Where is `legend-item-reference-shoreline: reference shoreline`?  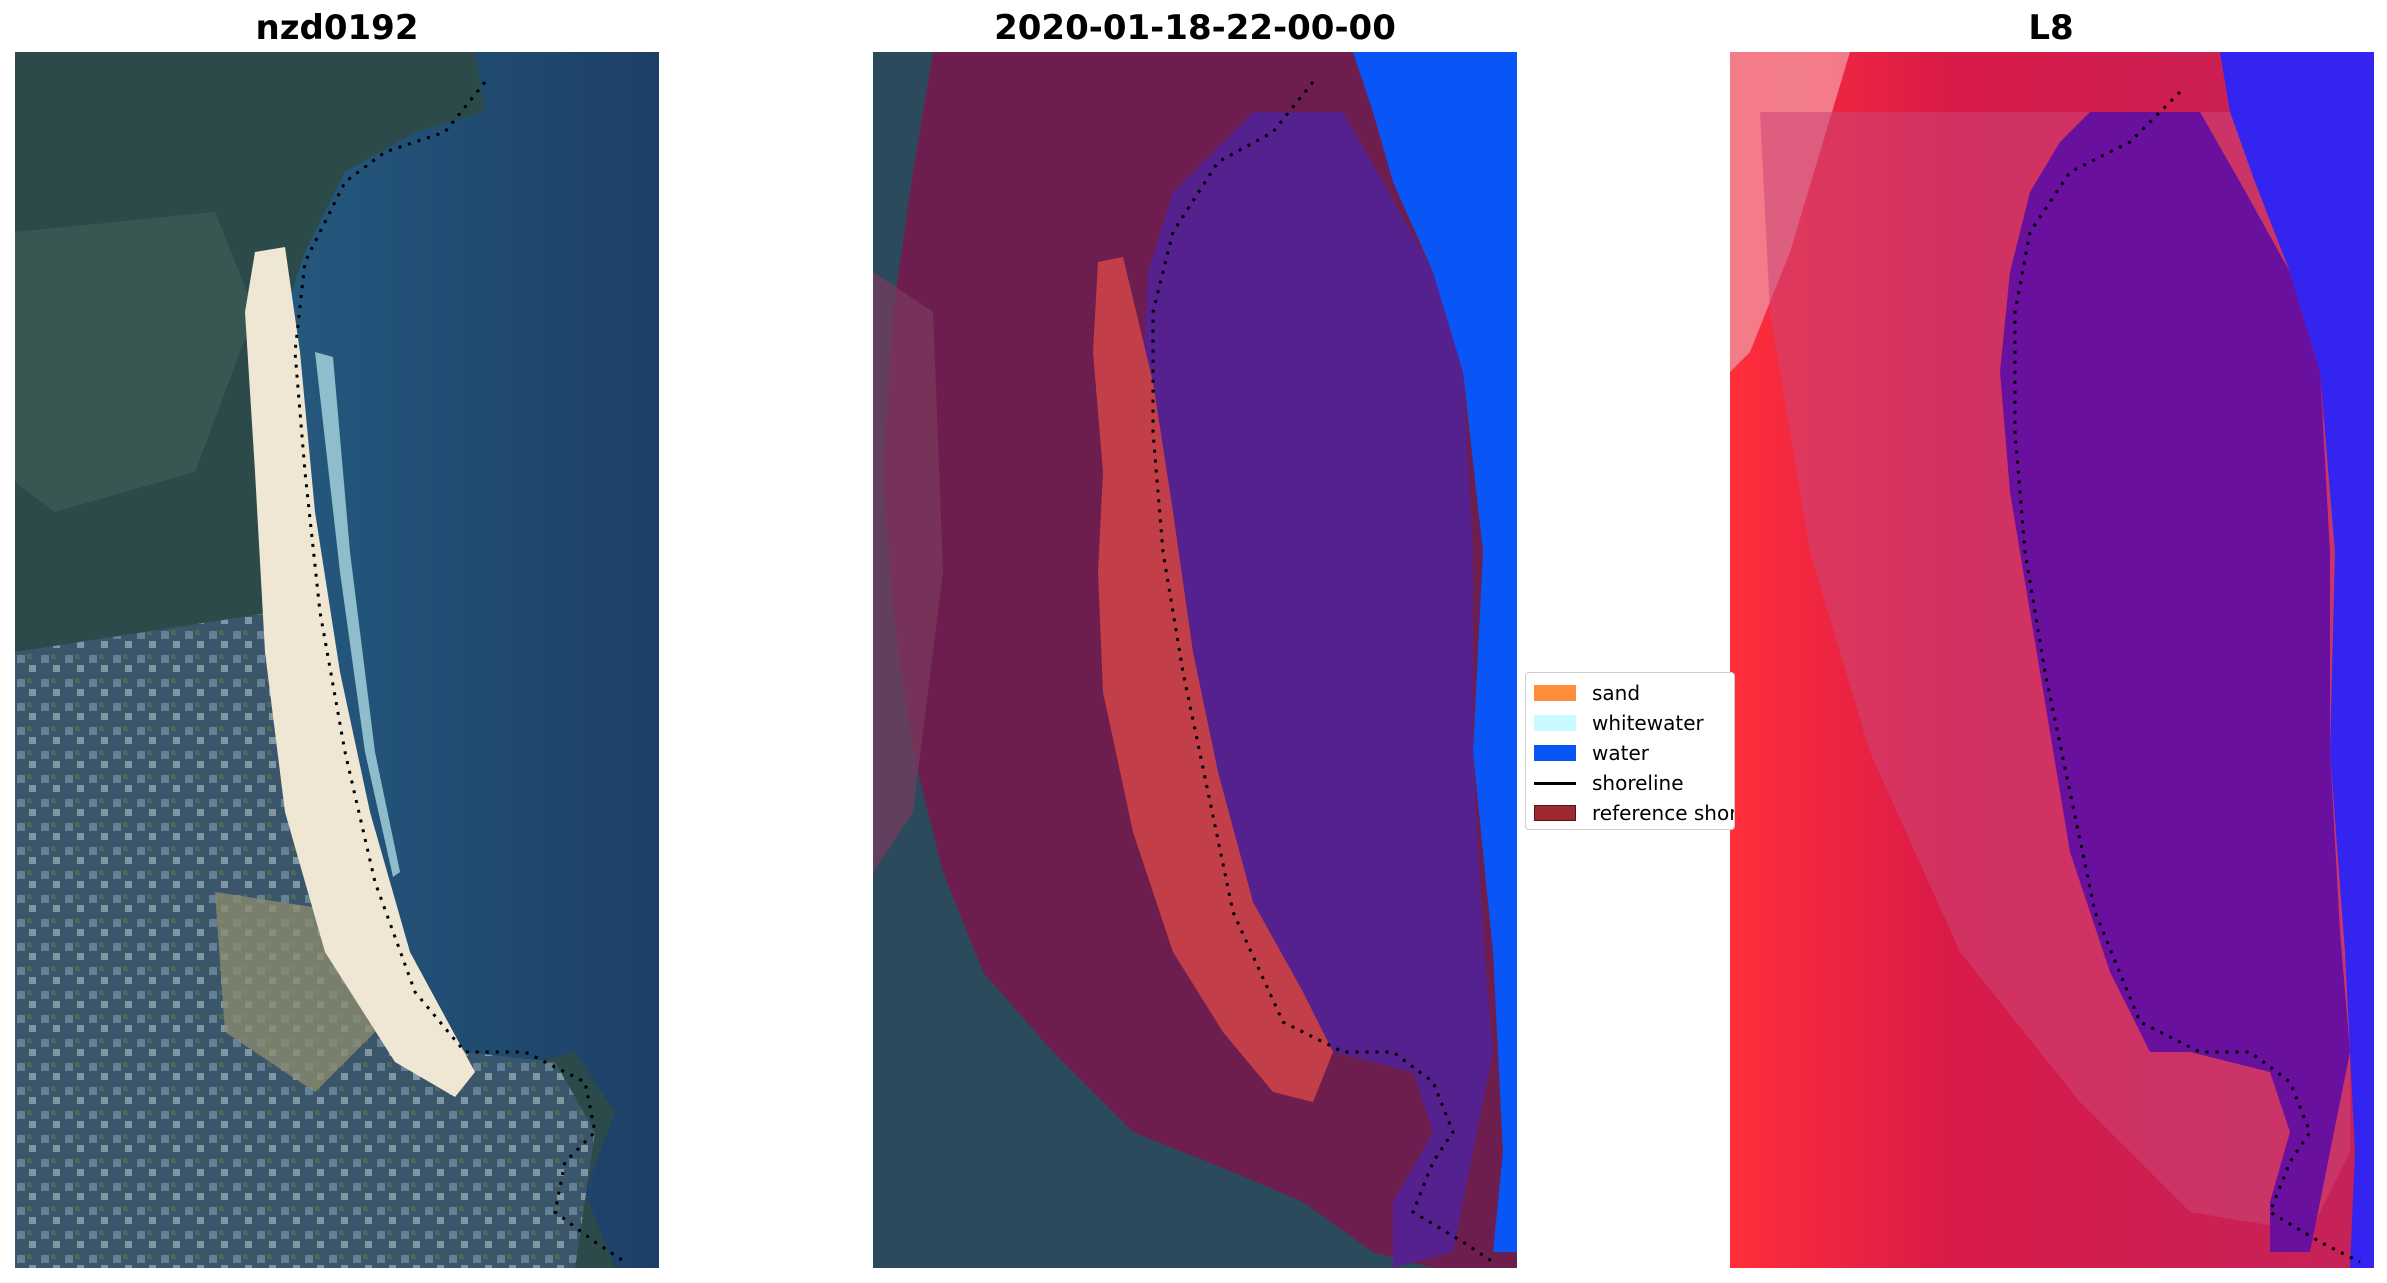 legend-item-reference-shoreline: reference shoreline is located at coordinates (1634, 813).